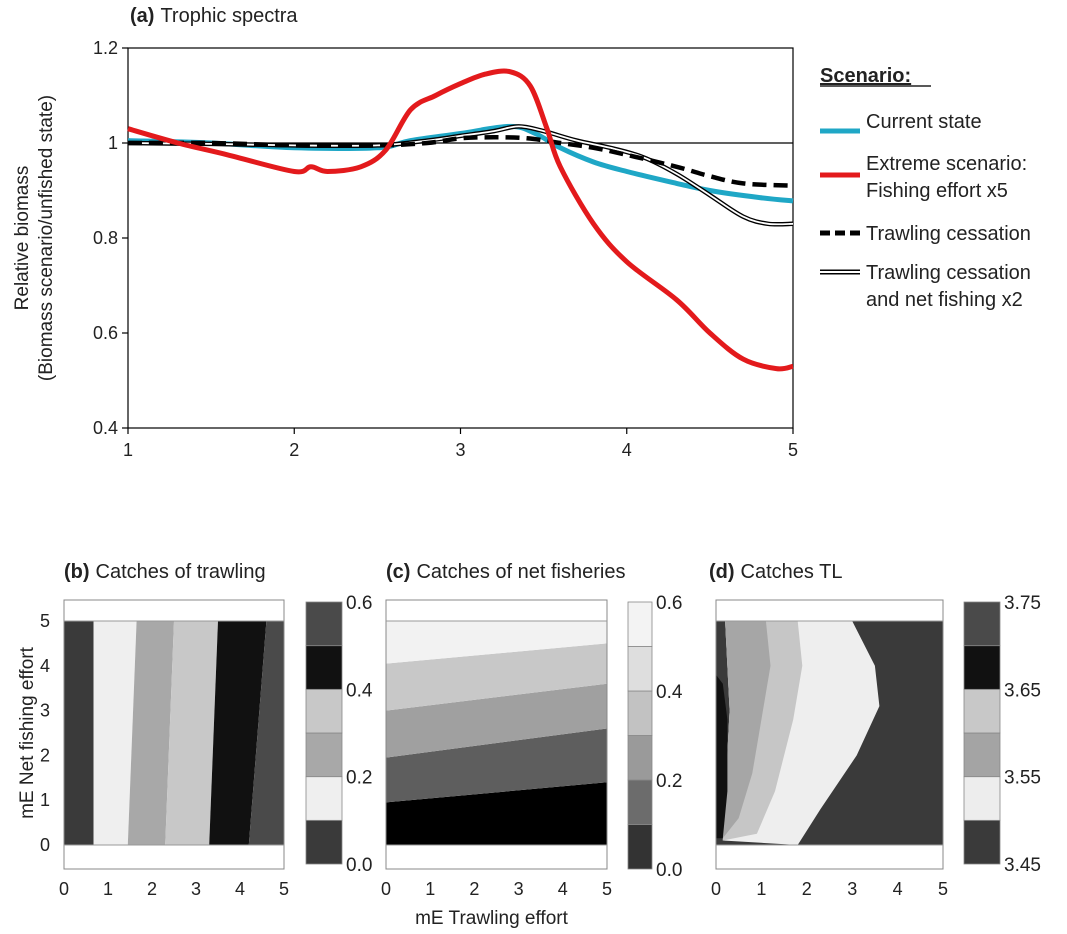 The height and width of the screenshot is (934, 1067). I want to click on panel-b-x-tick-label-1: 1, so click(108, 889).